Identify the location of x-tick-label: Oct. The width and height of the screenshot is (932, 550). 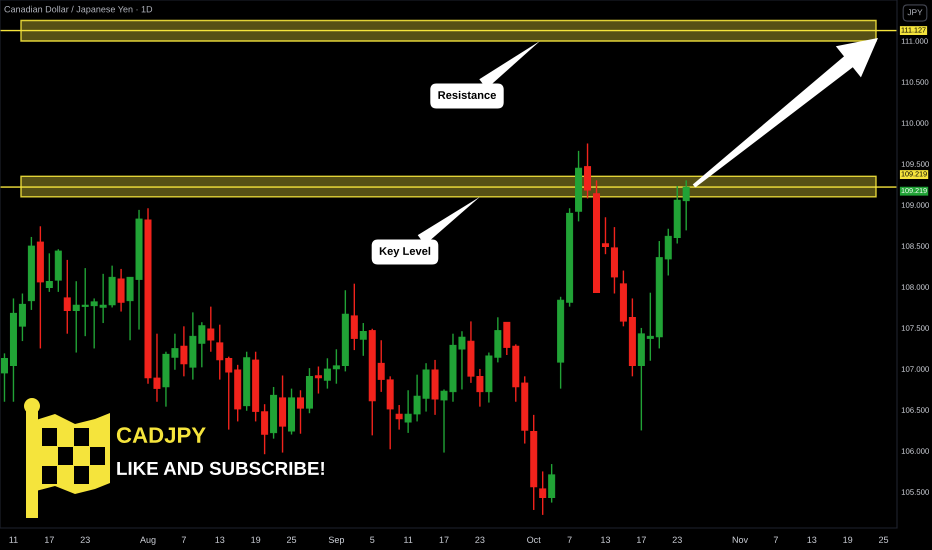
(534, 539).